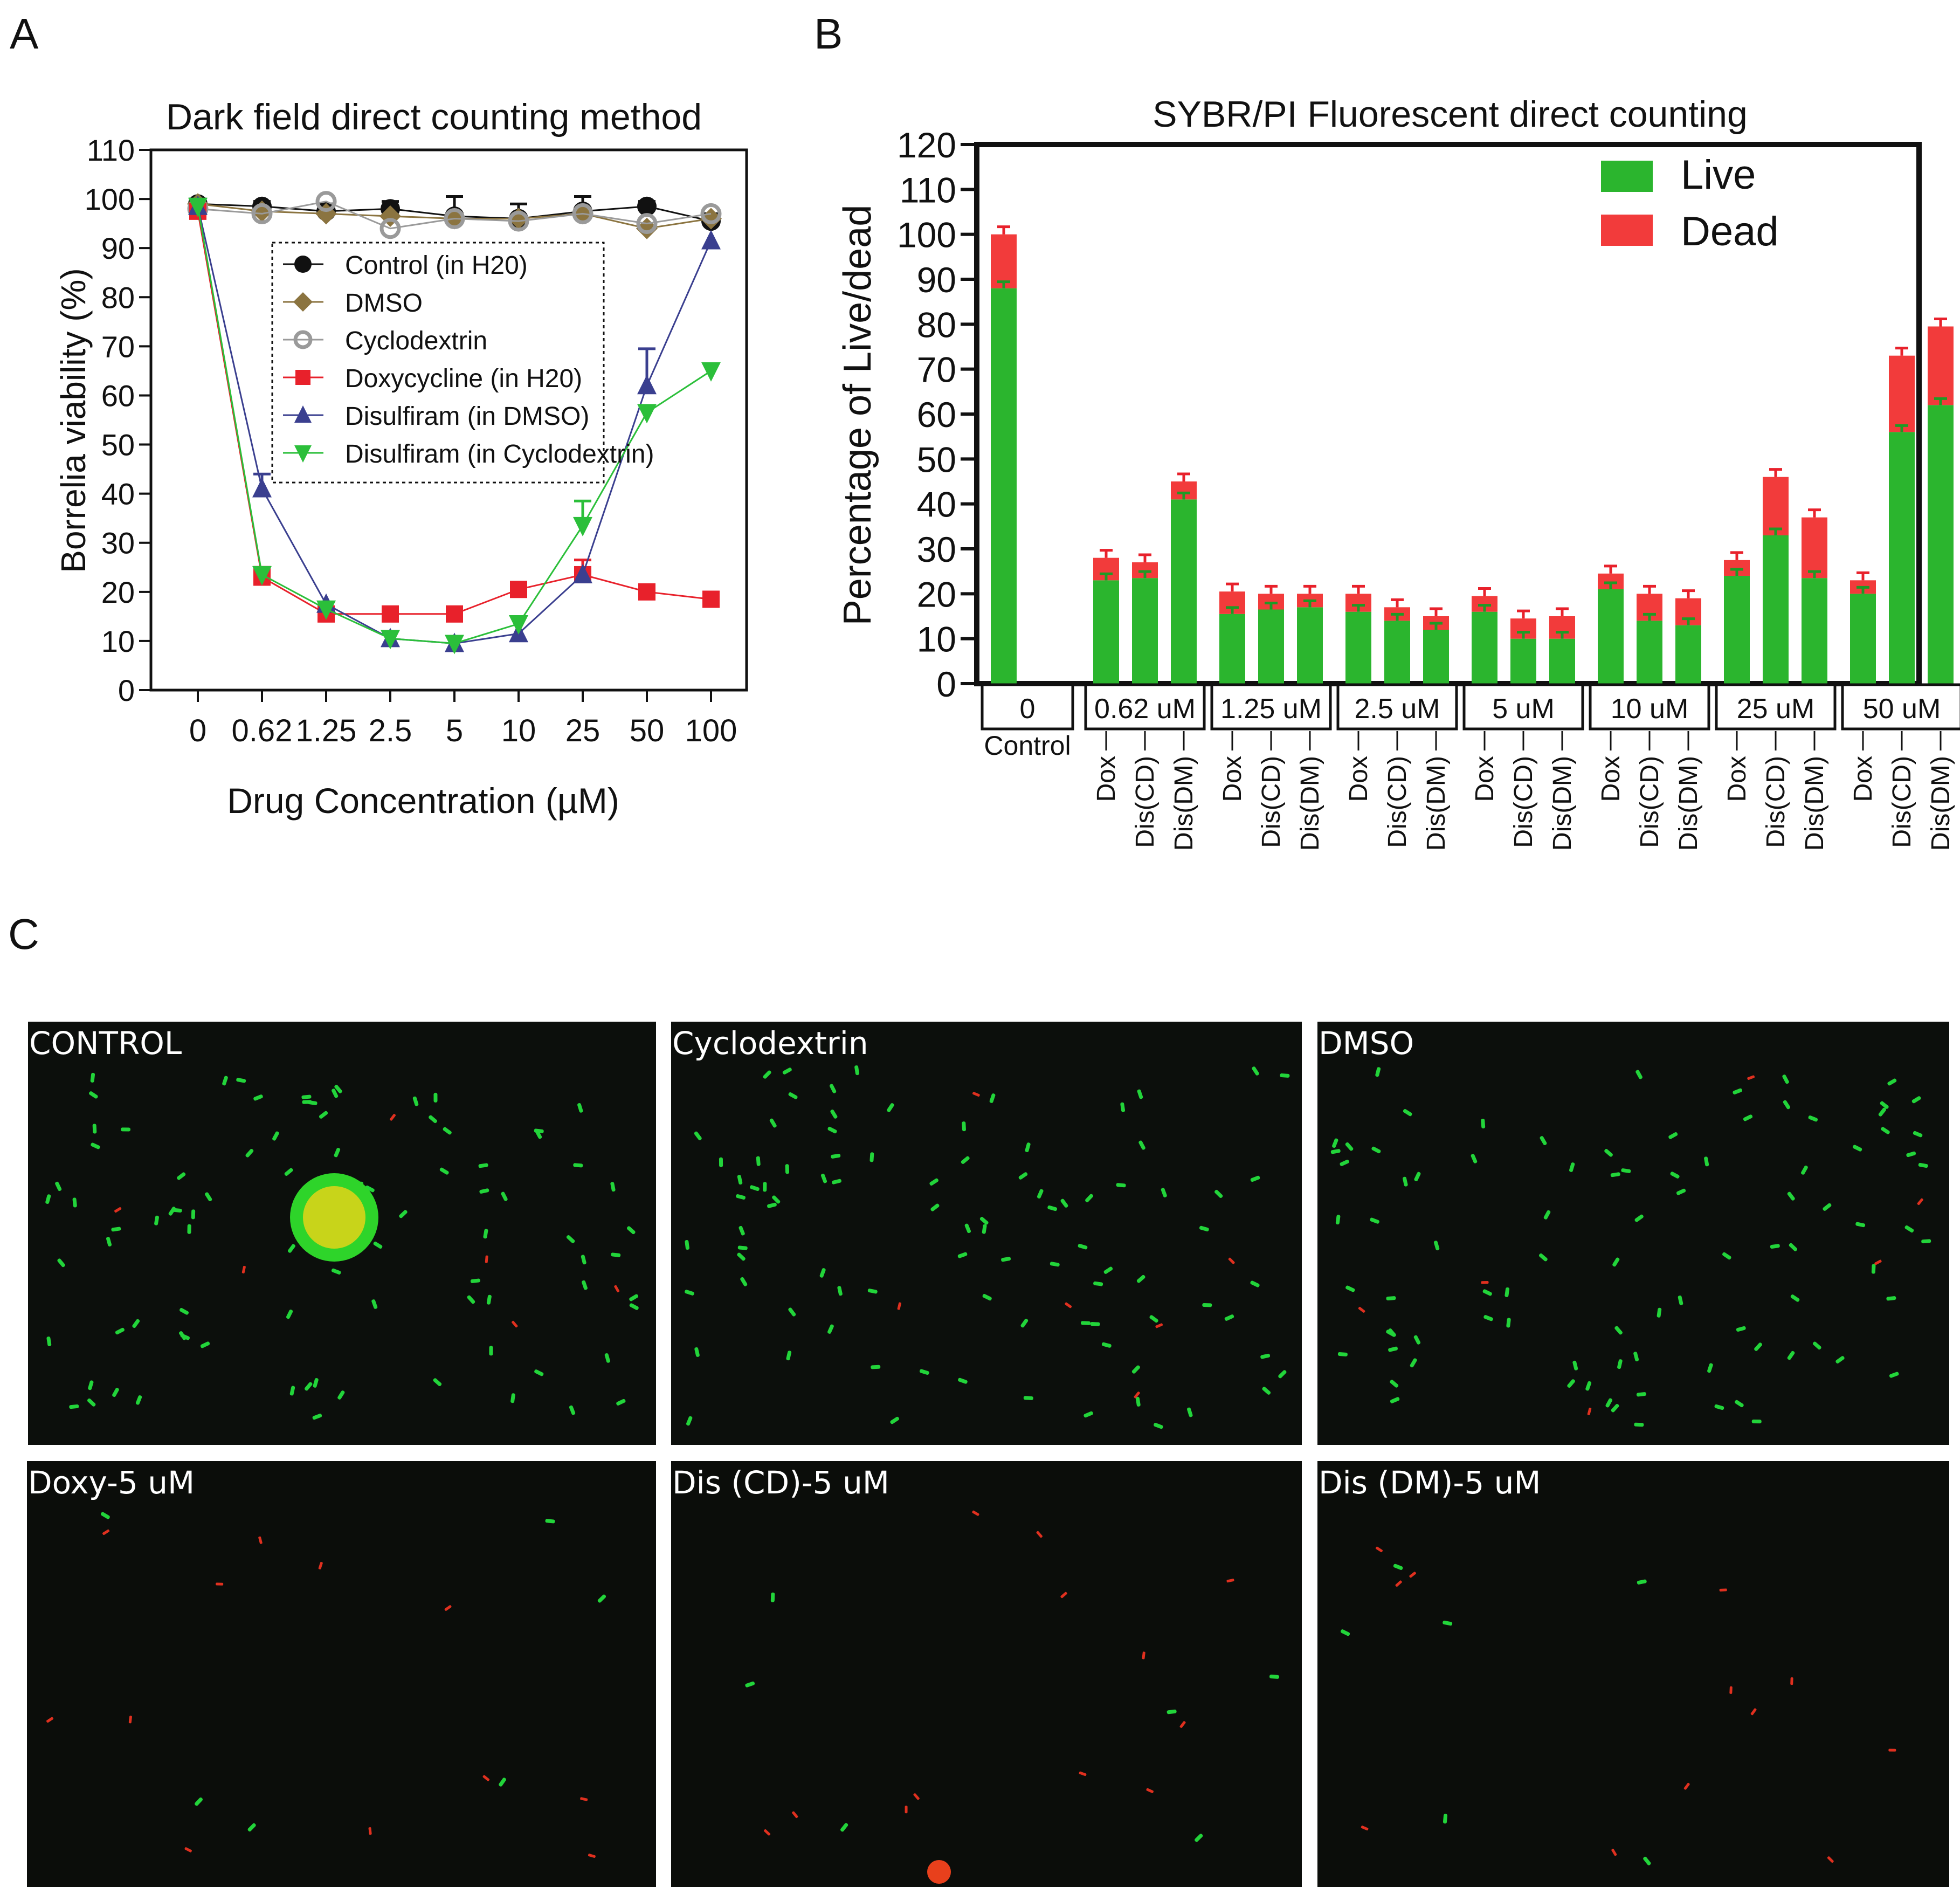 This screenshot has height=1894, width=1960. What do you see at coordinates (987, 1674) in the screenshot?
I see `micrograph-dis-cd-5-um: Dis (CD)-5 uM` at bounding box center [987, 1674].